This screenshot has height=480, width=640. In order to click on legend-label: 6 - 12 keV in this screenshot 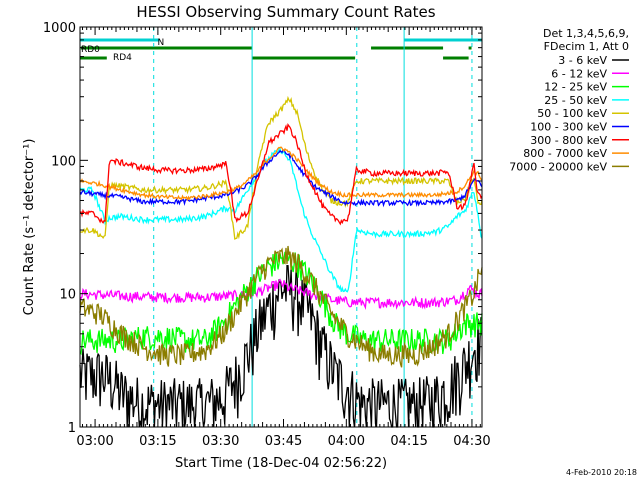, I will do `click(579, 73)`.